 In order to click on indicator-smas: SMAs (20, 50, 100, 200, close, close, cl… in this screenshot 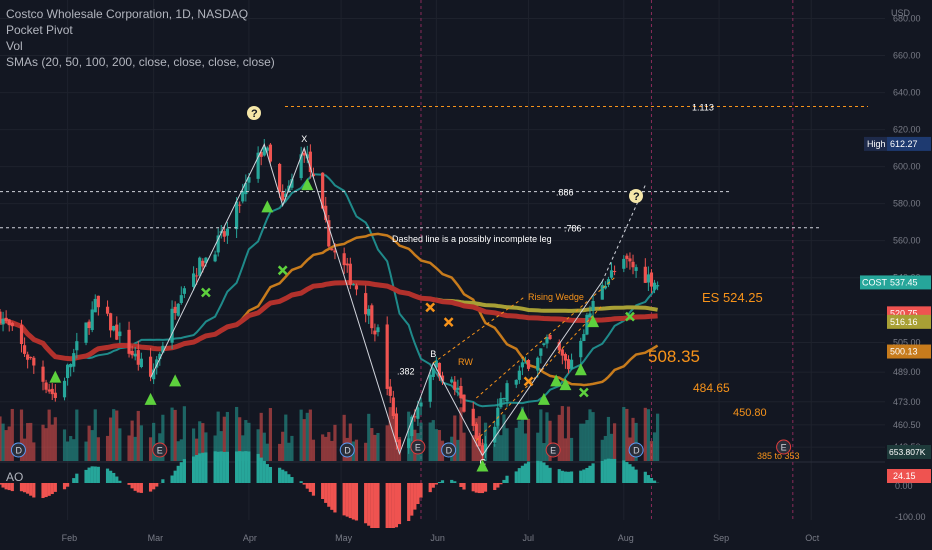, I will do `click(140, 62)`.